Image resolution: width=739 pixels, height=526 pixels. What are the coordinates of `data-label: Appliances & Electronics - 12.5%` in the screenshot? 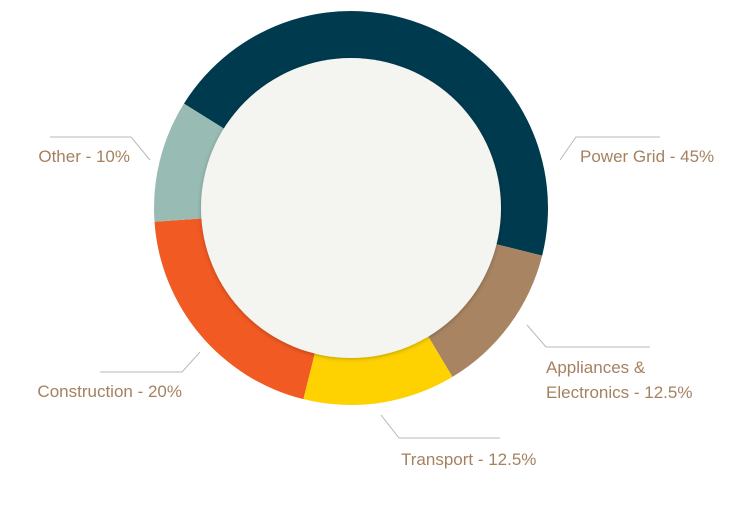 It's located at (619, 380).